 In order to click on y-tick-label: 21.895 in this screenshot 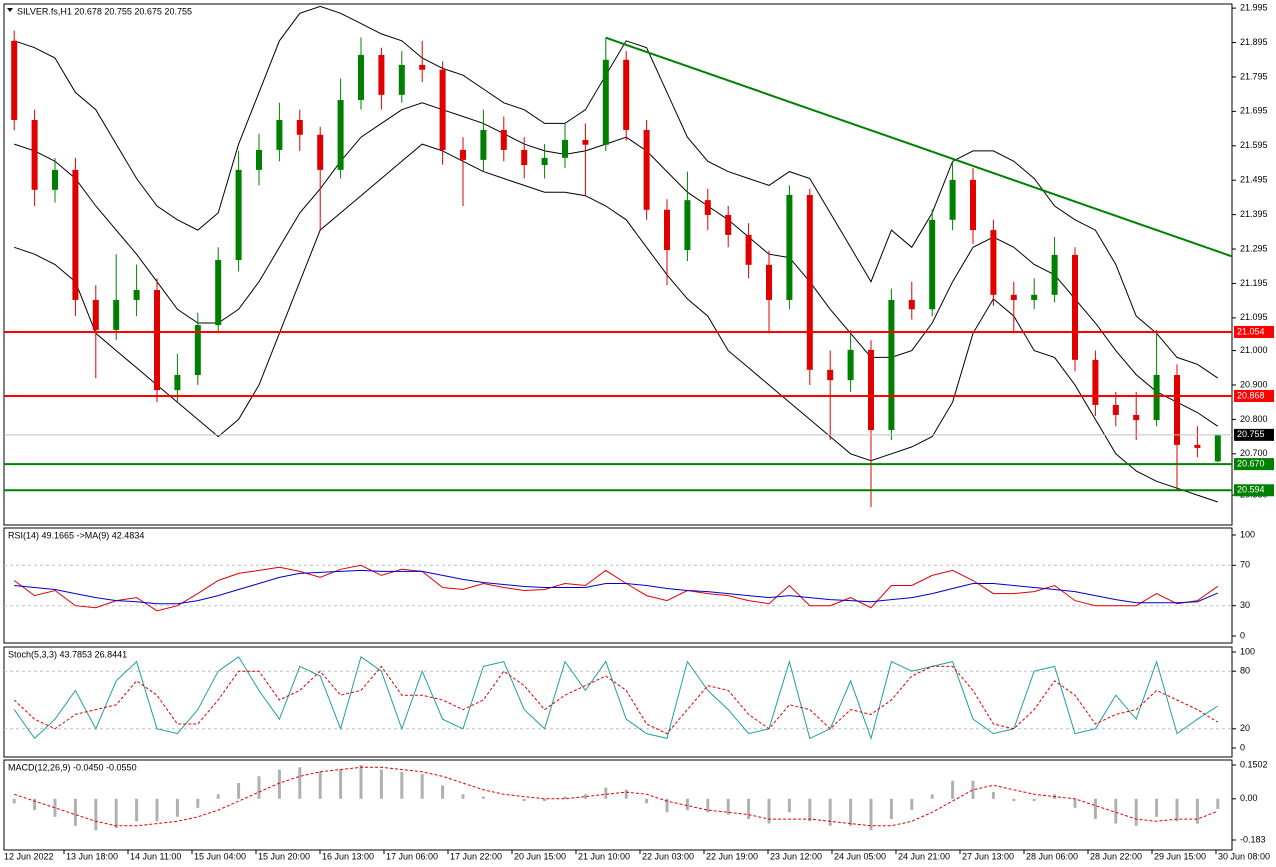, I will do `click(1254, 42)`.